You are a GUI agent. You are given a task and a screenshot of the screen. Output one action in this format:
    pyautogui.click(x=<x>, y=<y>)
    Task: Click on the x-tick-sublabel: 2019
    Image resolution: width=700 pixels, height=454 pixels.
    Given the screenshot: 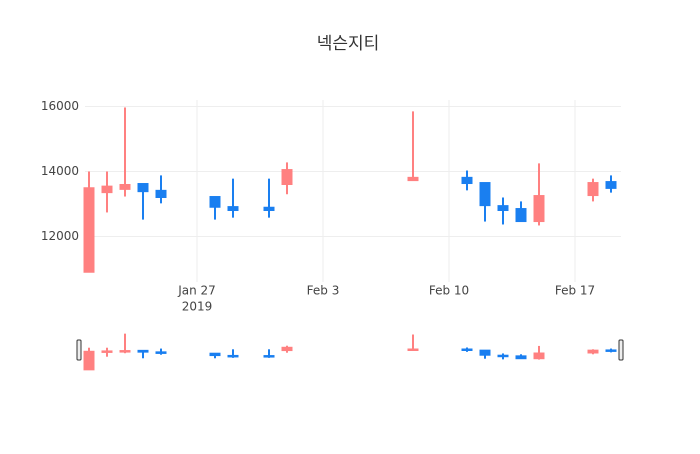 What is the action you would take?
    pyautogui.click(x=197, y=307)
    